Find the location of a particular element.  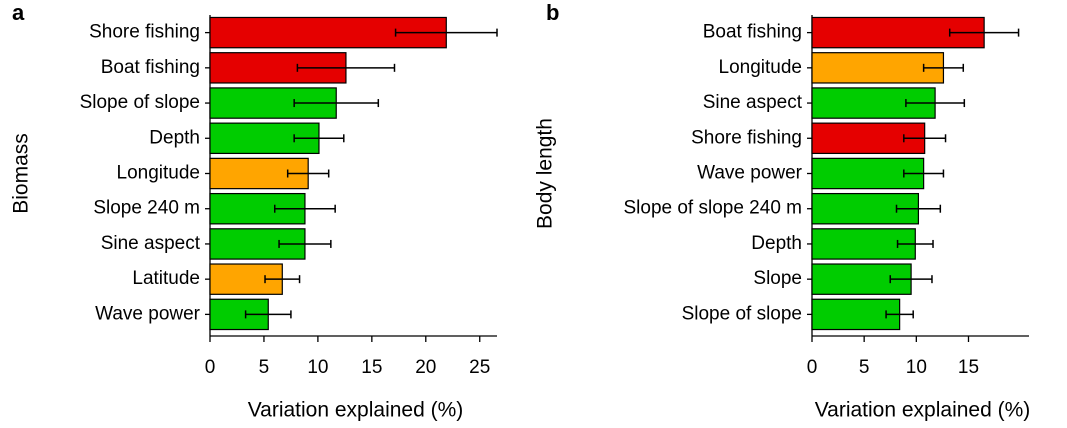

category-label: Slope 240 m is located at coordinates (146, 208).